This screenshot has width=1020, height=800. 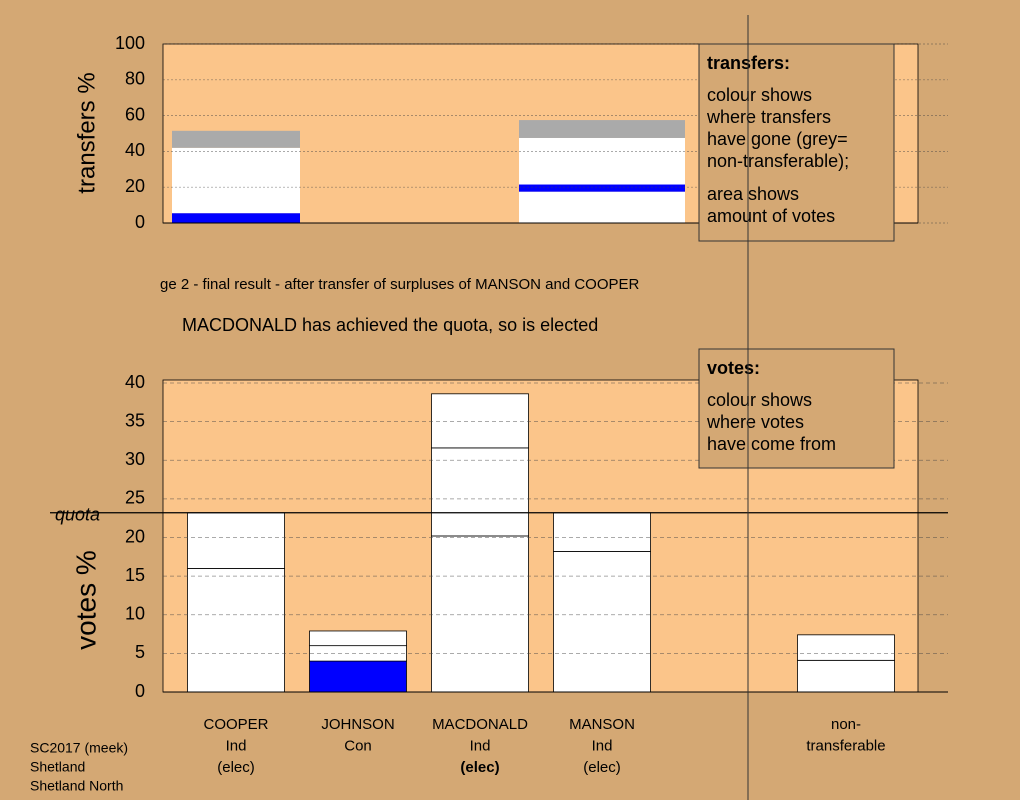 What do you see at coordinates (135, 114) in the screenshot?
I see `y-tick-label: 60` at bounding box center [135, 114].